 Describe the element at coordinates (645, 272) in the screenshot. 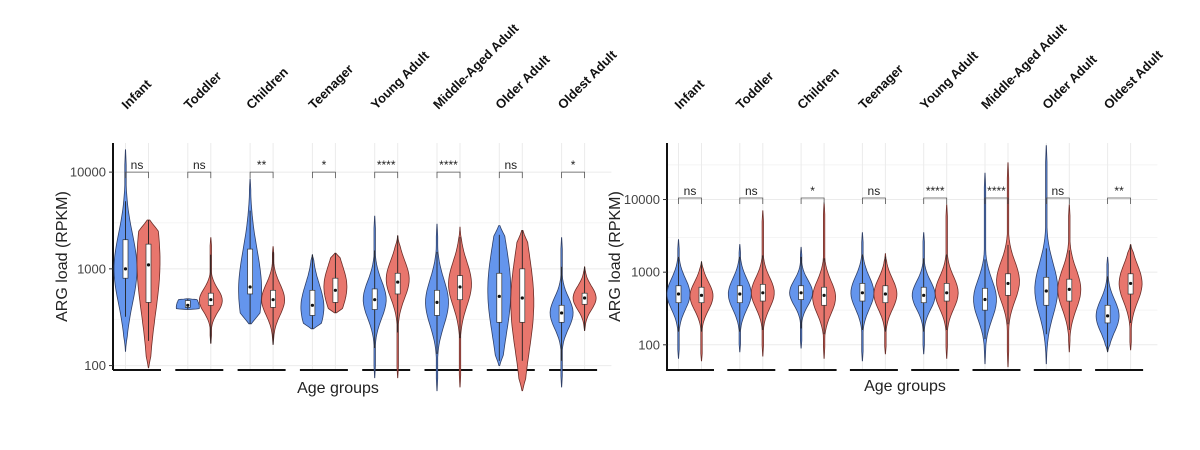

I see `y-tick-label: 1000` at that location.